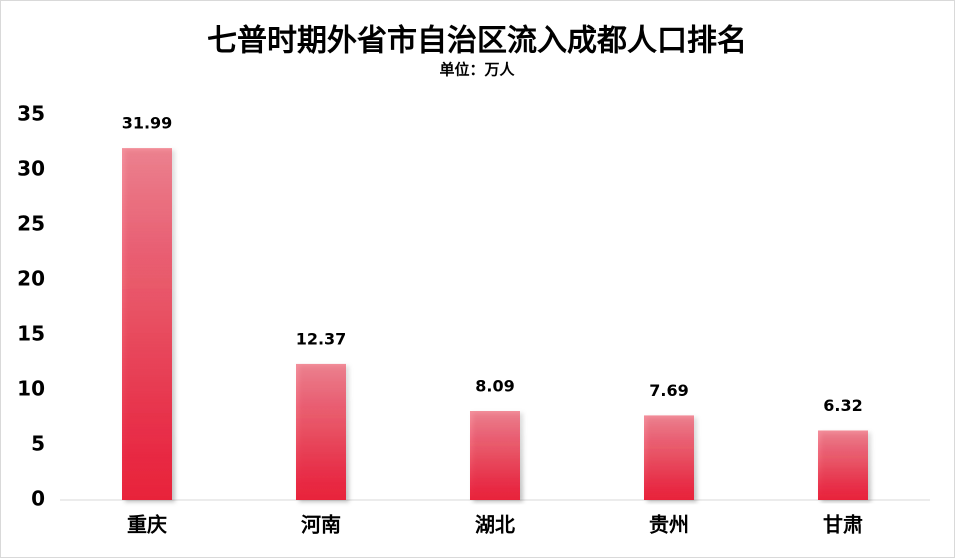 Image resolution: width=955 pixels, height=558 pixels. I want to click on y-tick-label: 5, so click(38, 444).